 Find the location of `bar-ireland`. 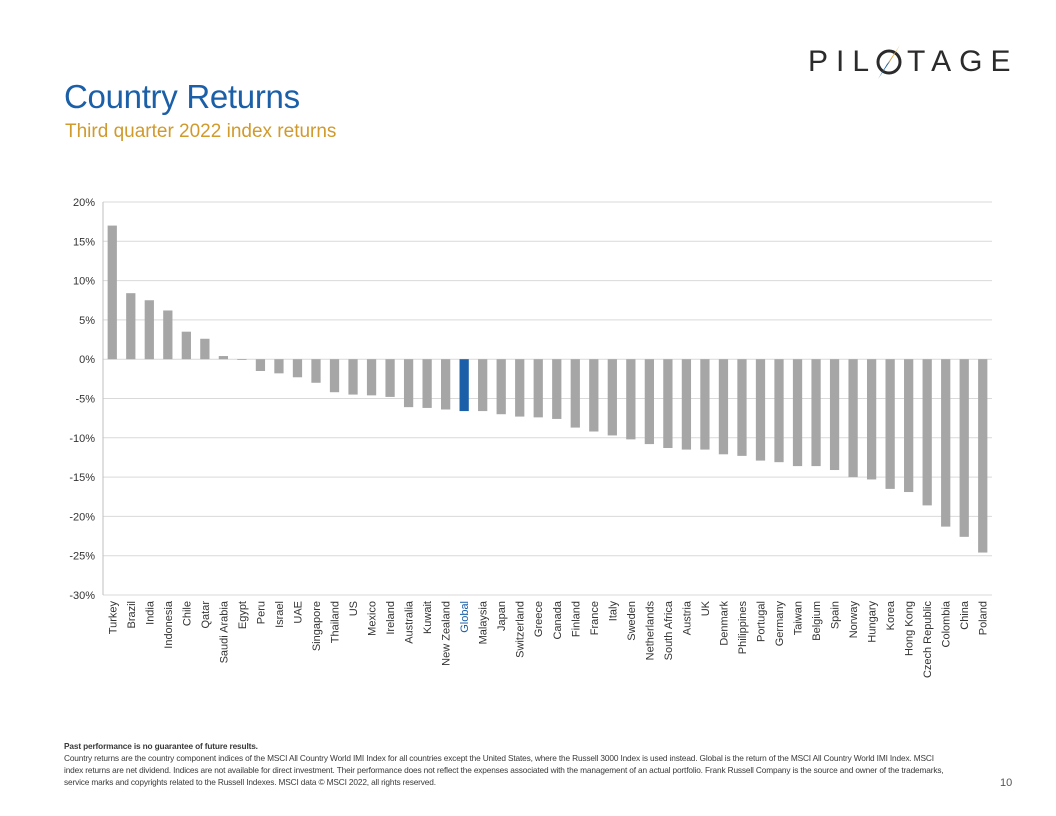

bar-ireland is located at coordinates (390, 378).